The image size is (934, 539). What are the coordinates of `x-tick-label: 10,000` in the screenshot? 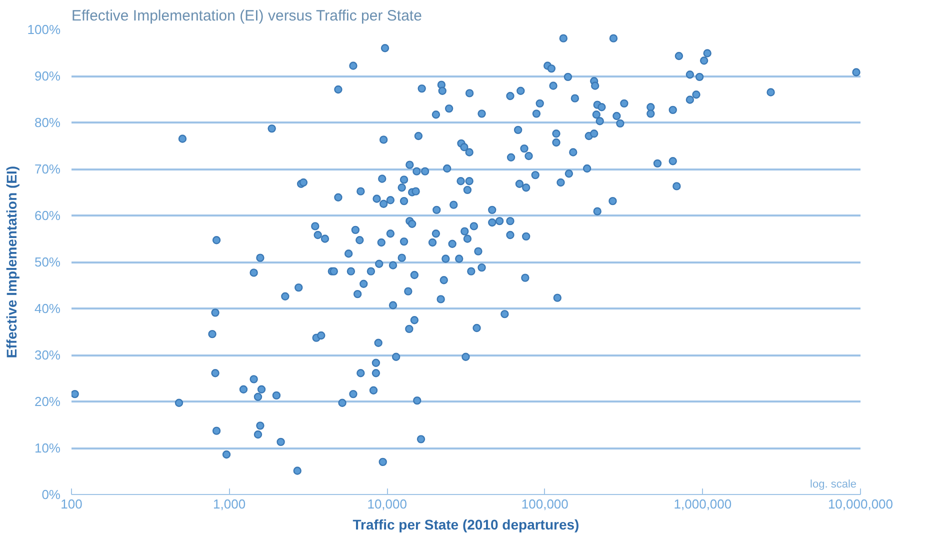 It's located at (387, 504).